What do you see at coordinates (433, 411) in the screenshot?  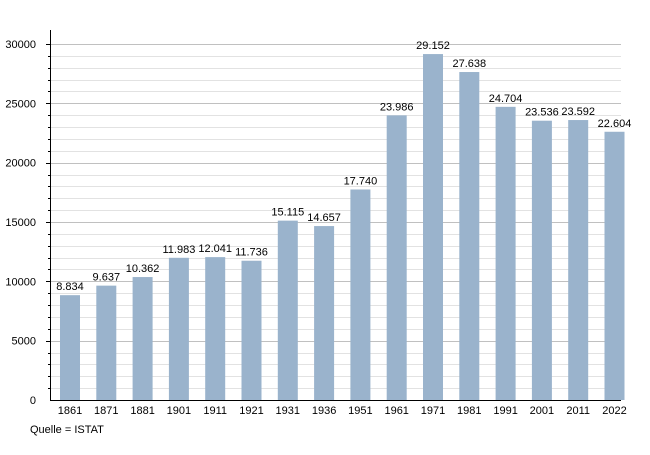 I see `x-tick-label: 1971` at bounding box center [433, 411].